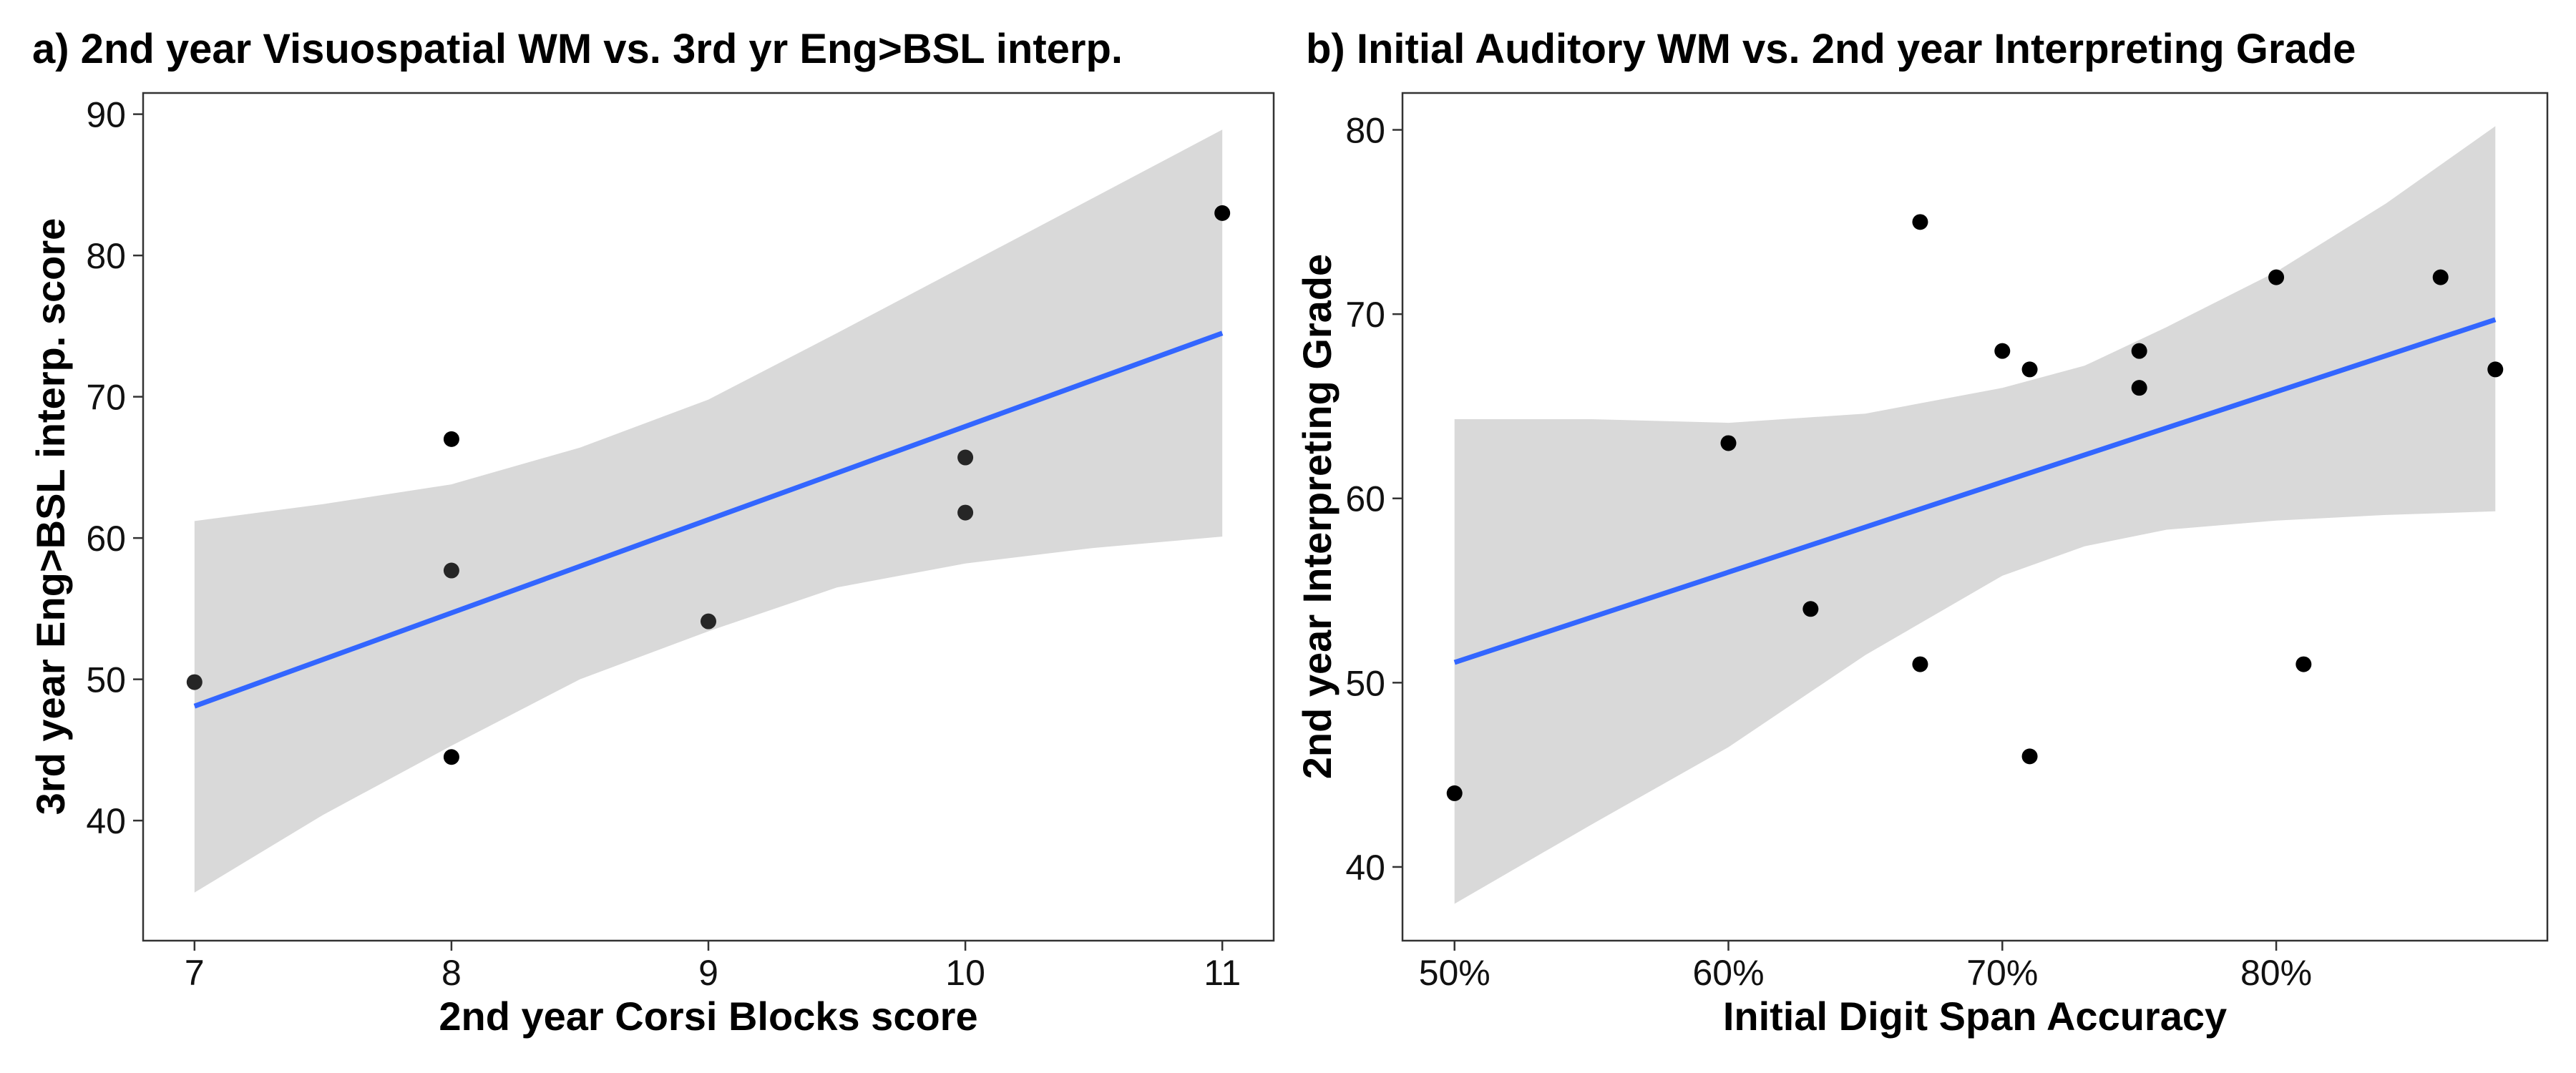  What do you see at coordinates (1222, 973) in the screenshot?
I see `panel-a-x-tick-label: 11` at bounding box center [1222, 973].